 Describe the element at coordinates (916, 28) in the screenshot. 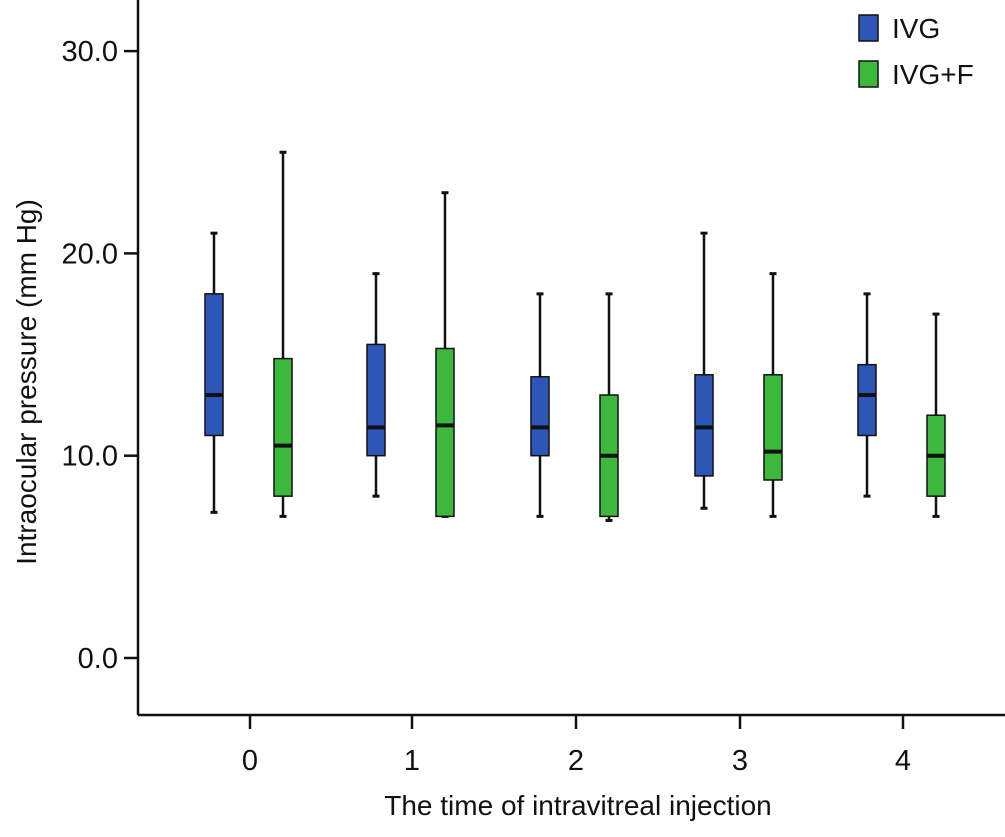

I see `legend-label: IVG` at that location.